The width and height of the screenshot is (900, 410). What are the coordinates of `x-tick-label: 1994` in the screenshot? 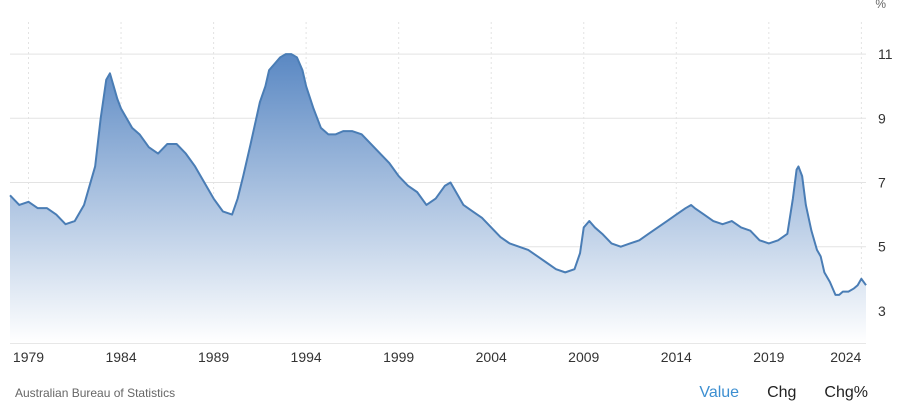 It's located at (306, 357).